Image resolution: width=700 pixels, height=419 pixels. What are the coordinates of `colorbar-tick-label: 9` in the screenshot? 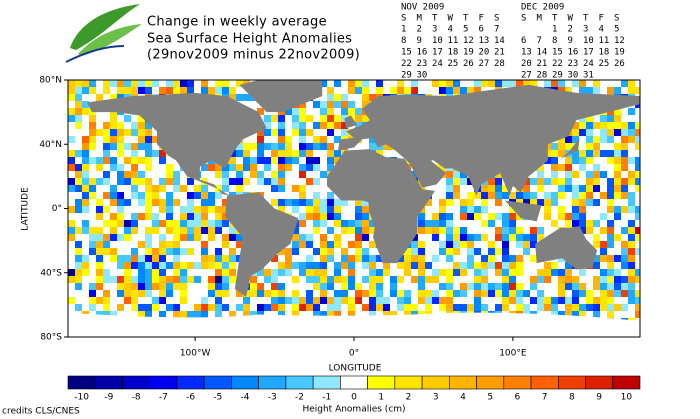 It's located at (599, 398).